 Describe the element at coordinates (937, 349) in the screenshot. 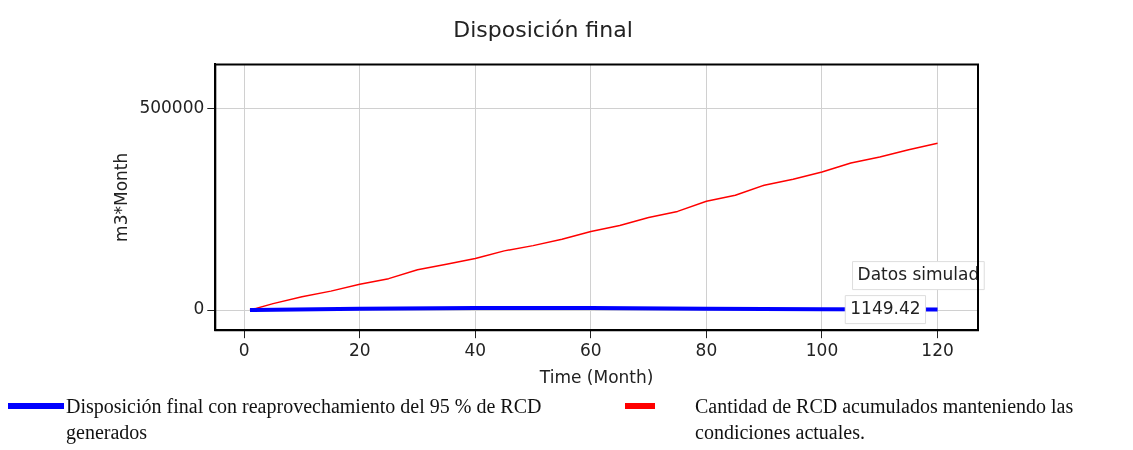

I see `x-tick-label: 120` at that location.